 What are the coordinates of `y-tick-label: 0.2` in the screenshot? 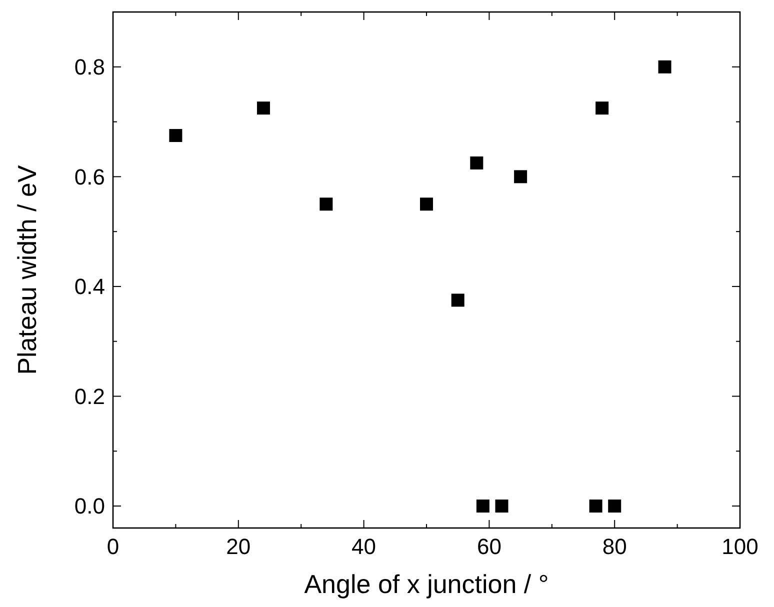 It's located at (89, 396).